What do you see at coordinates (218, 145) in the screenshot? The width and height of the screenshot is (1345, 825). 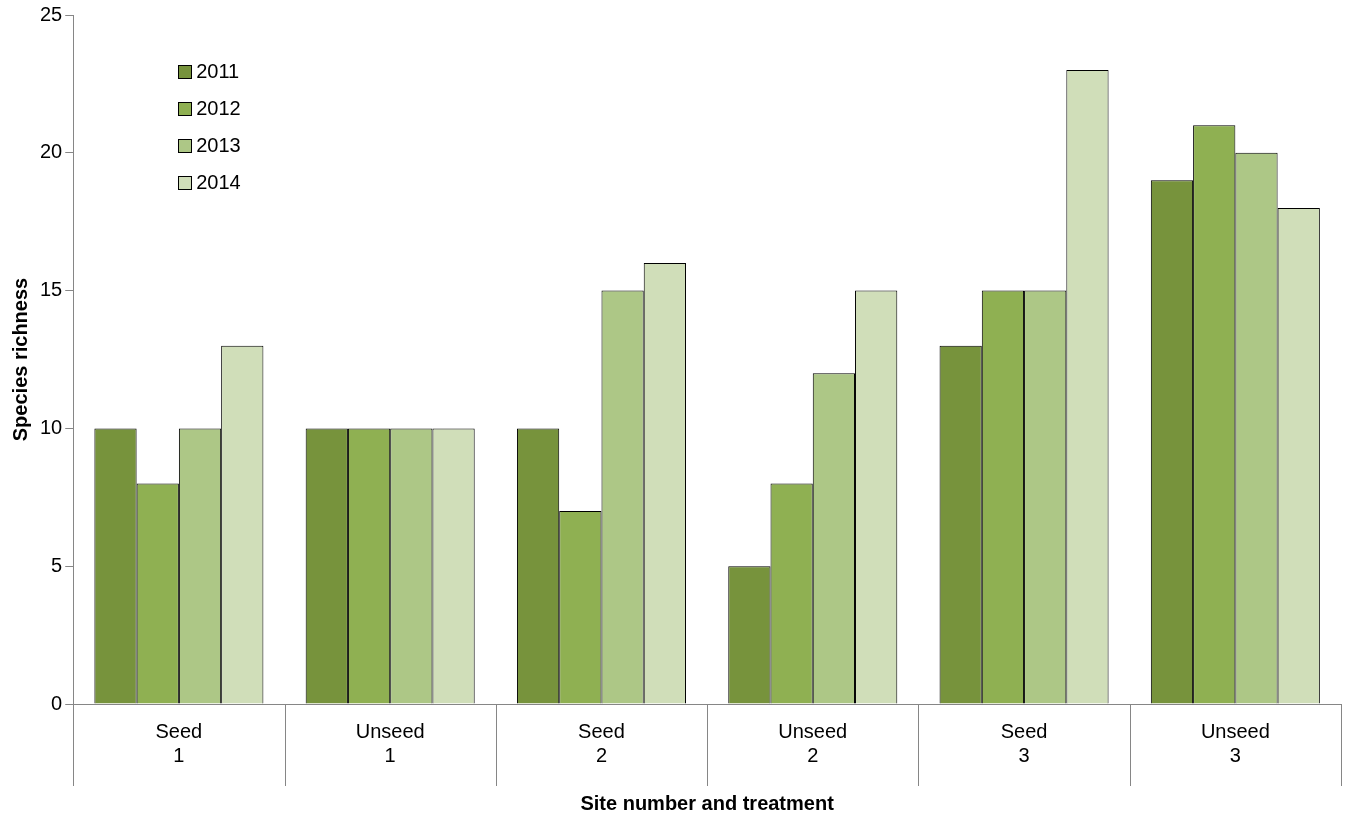 I see `legend-label: 2013` at bounding box center [218, 145].